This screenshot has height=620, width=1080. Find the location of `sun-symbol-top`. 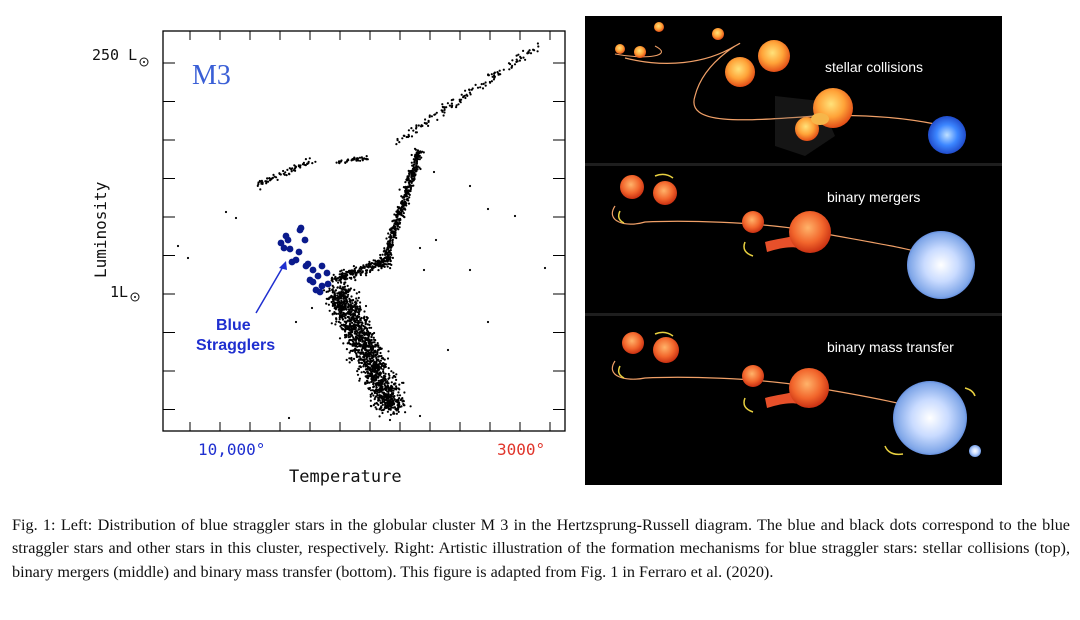

sun-symbol-top is located at coordinates (144, 62).